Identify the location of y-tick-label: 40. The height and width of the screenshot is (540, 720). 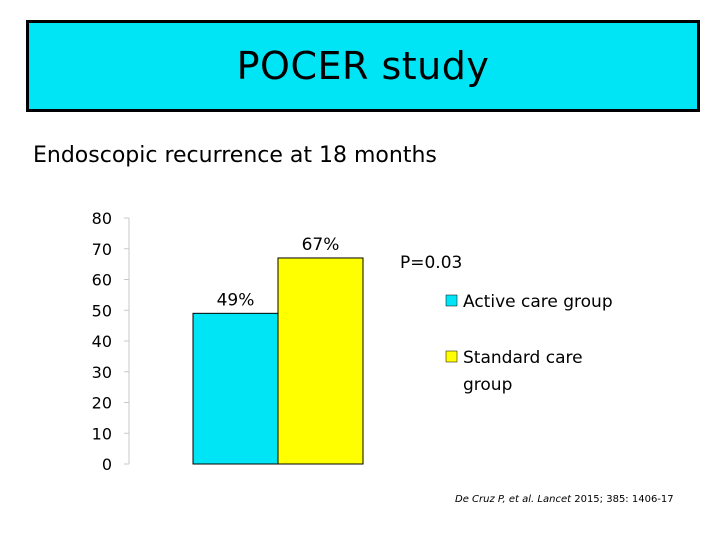
(102, 341).